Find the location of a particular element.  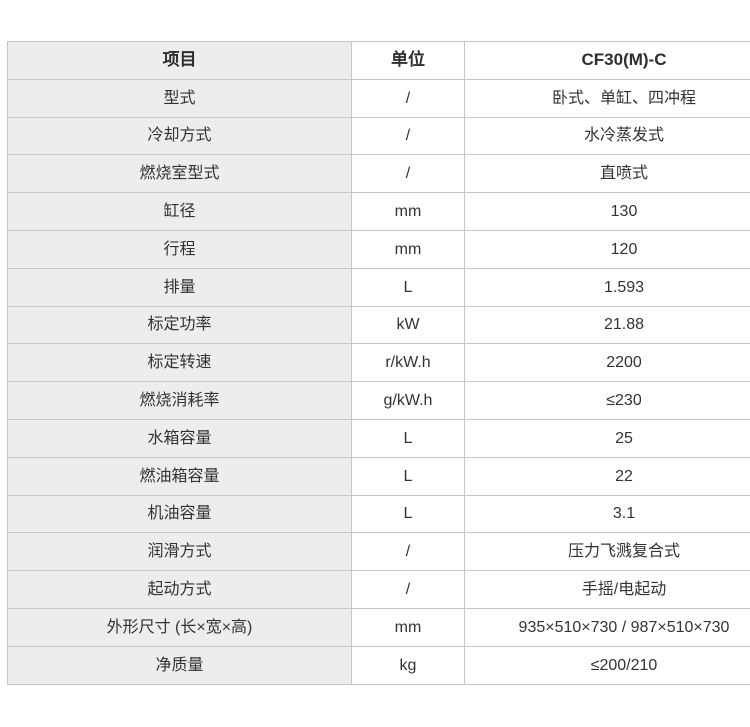

cell-item: 标定功率 is located at coordinates (179, 325).